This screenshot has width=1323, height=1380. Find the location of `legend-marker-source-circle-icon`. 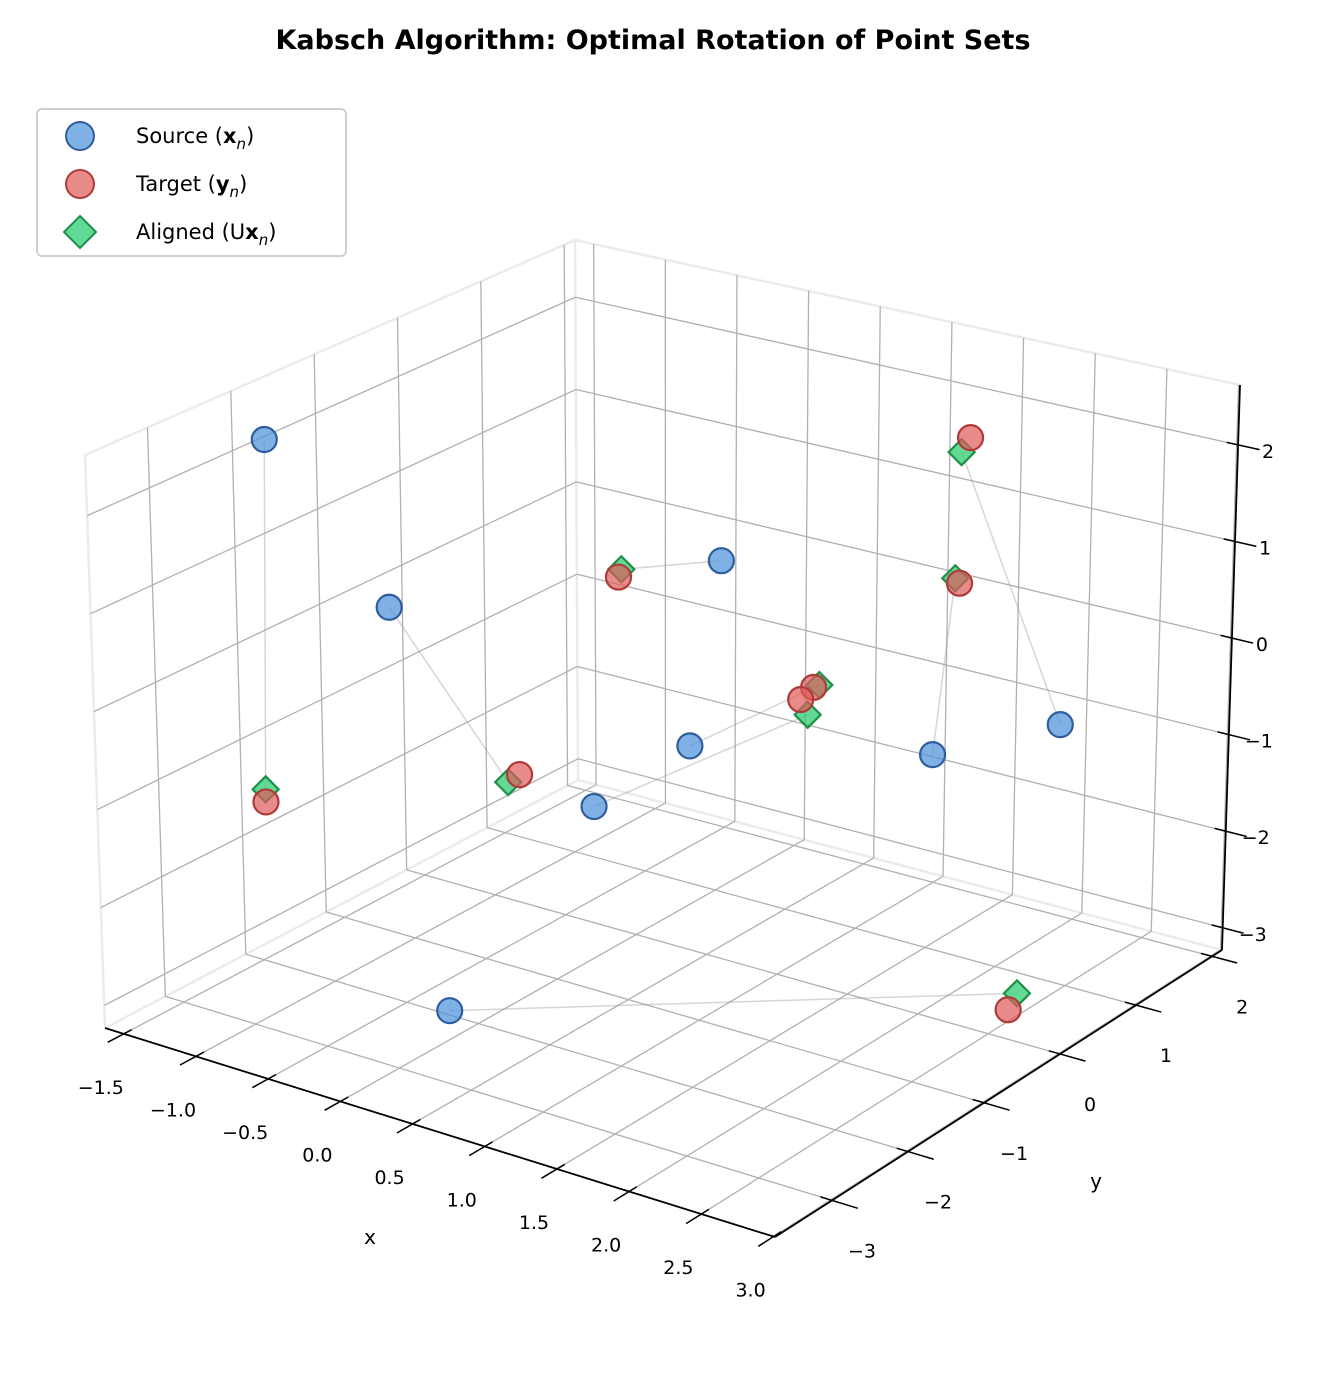

legend-marker-source-circle-icon is located at coordinates (80, 136).